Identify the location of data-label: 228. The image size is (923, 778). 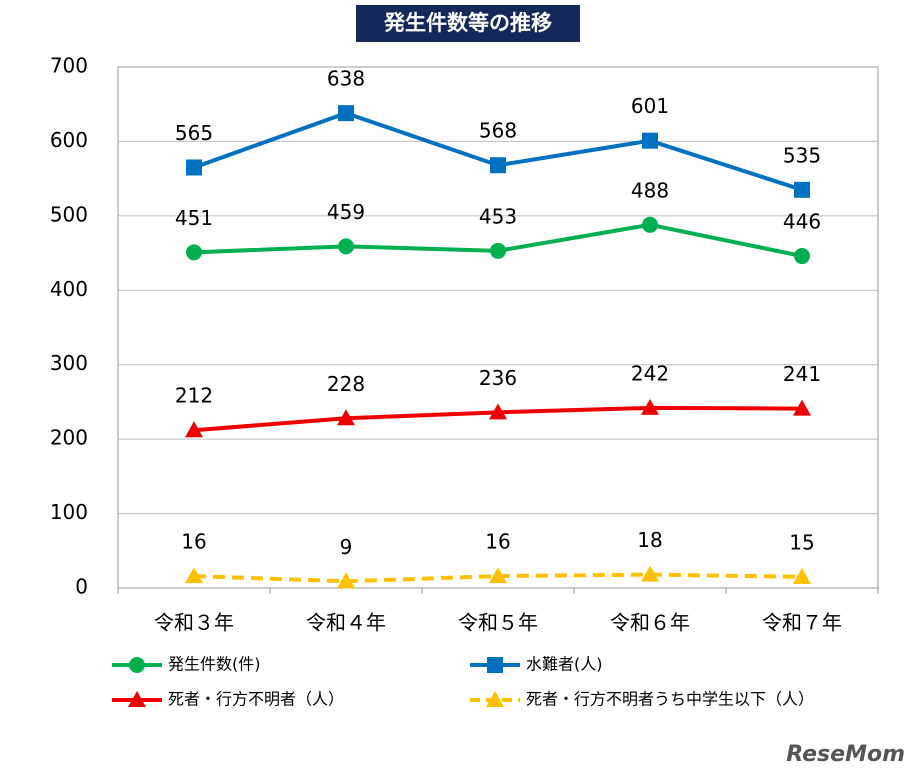
(346, 384).